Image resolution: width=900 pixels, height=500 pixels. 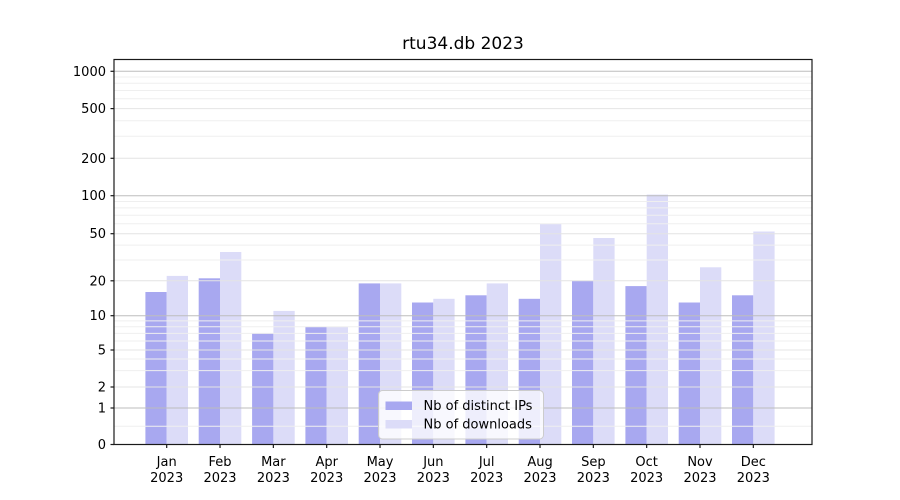 I want to click on x-tick-label-month: Oct, so click(x=646, y=462).